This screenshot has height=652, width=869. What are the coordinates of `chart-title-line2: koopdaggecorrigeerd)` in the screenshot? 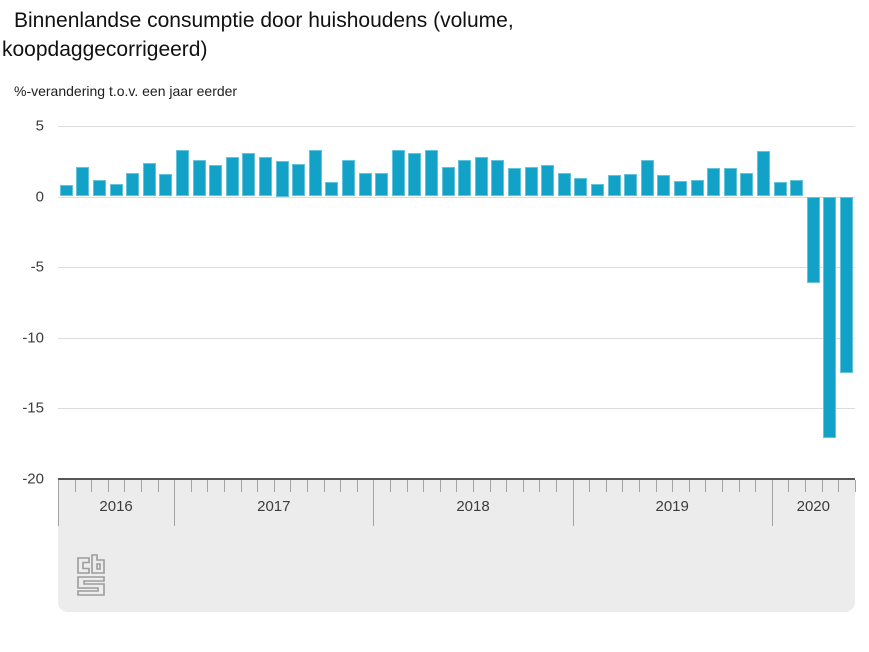 It's located at (105, 49).